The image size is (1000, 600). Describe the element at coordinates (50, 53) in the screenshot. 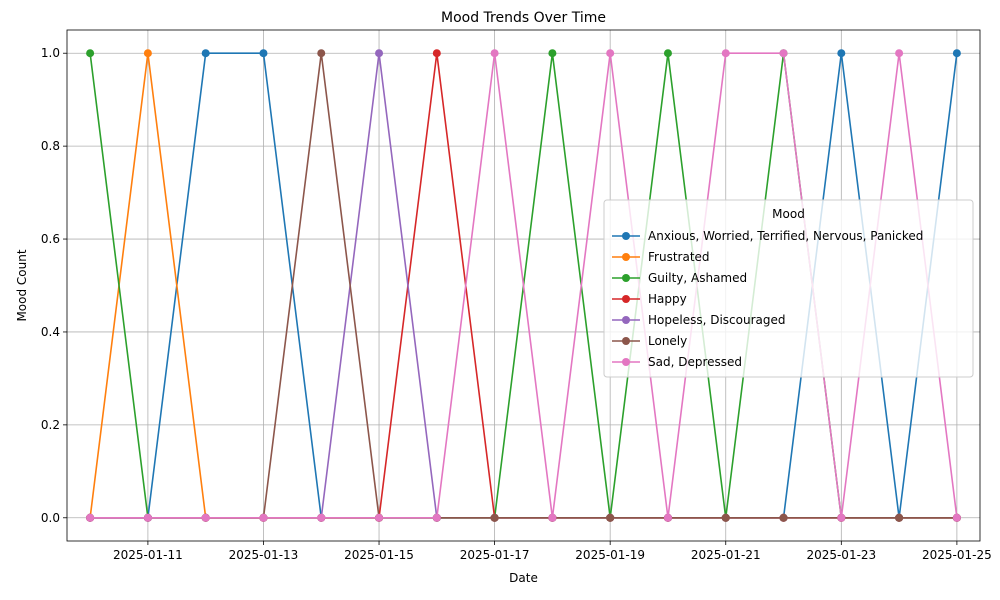

I see `y-tick-label: 1.0` at that location.